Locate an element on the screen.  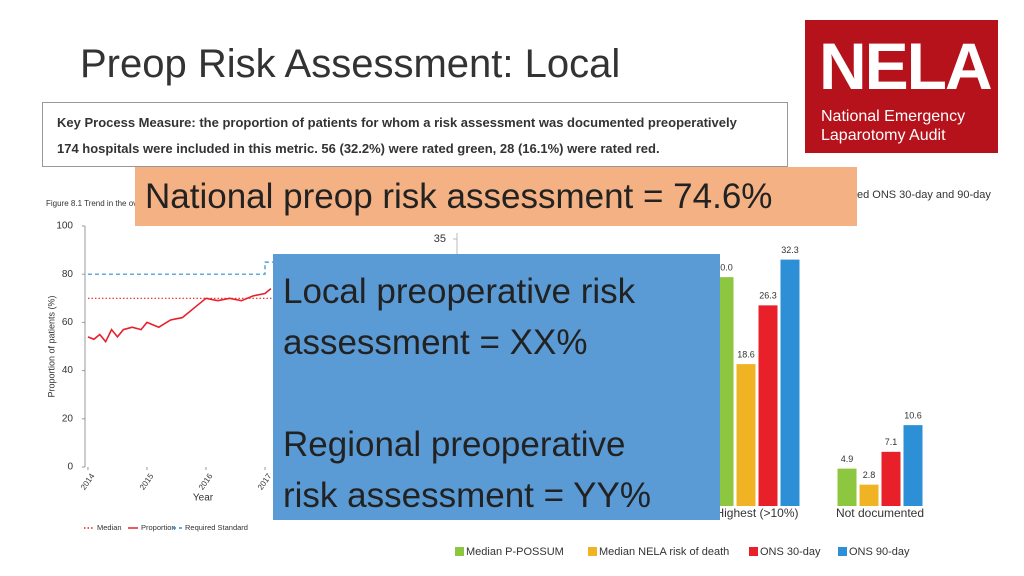
value-label: 2.8 is located at coordinates (869, 475).